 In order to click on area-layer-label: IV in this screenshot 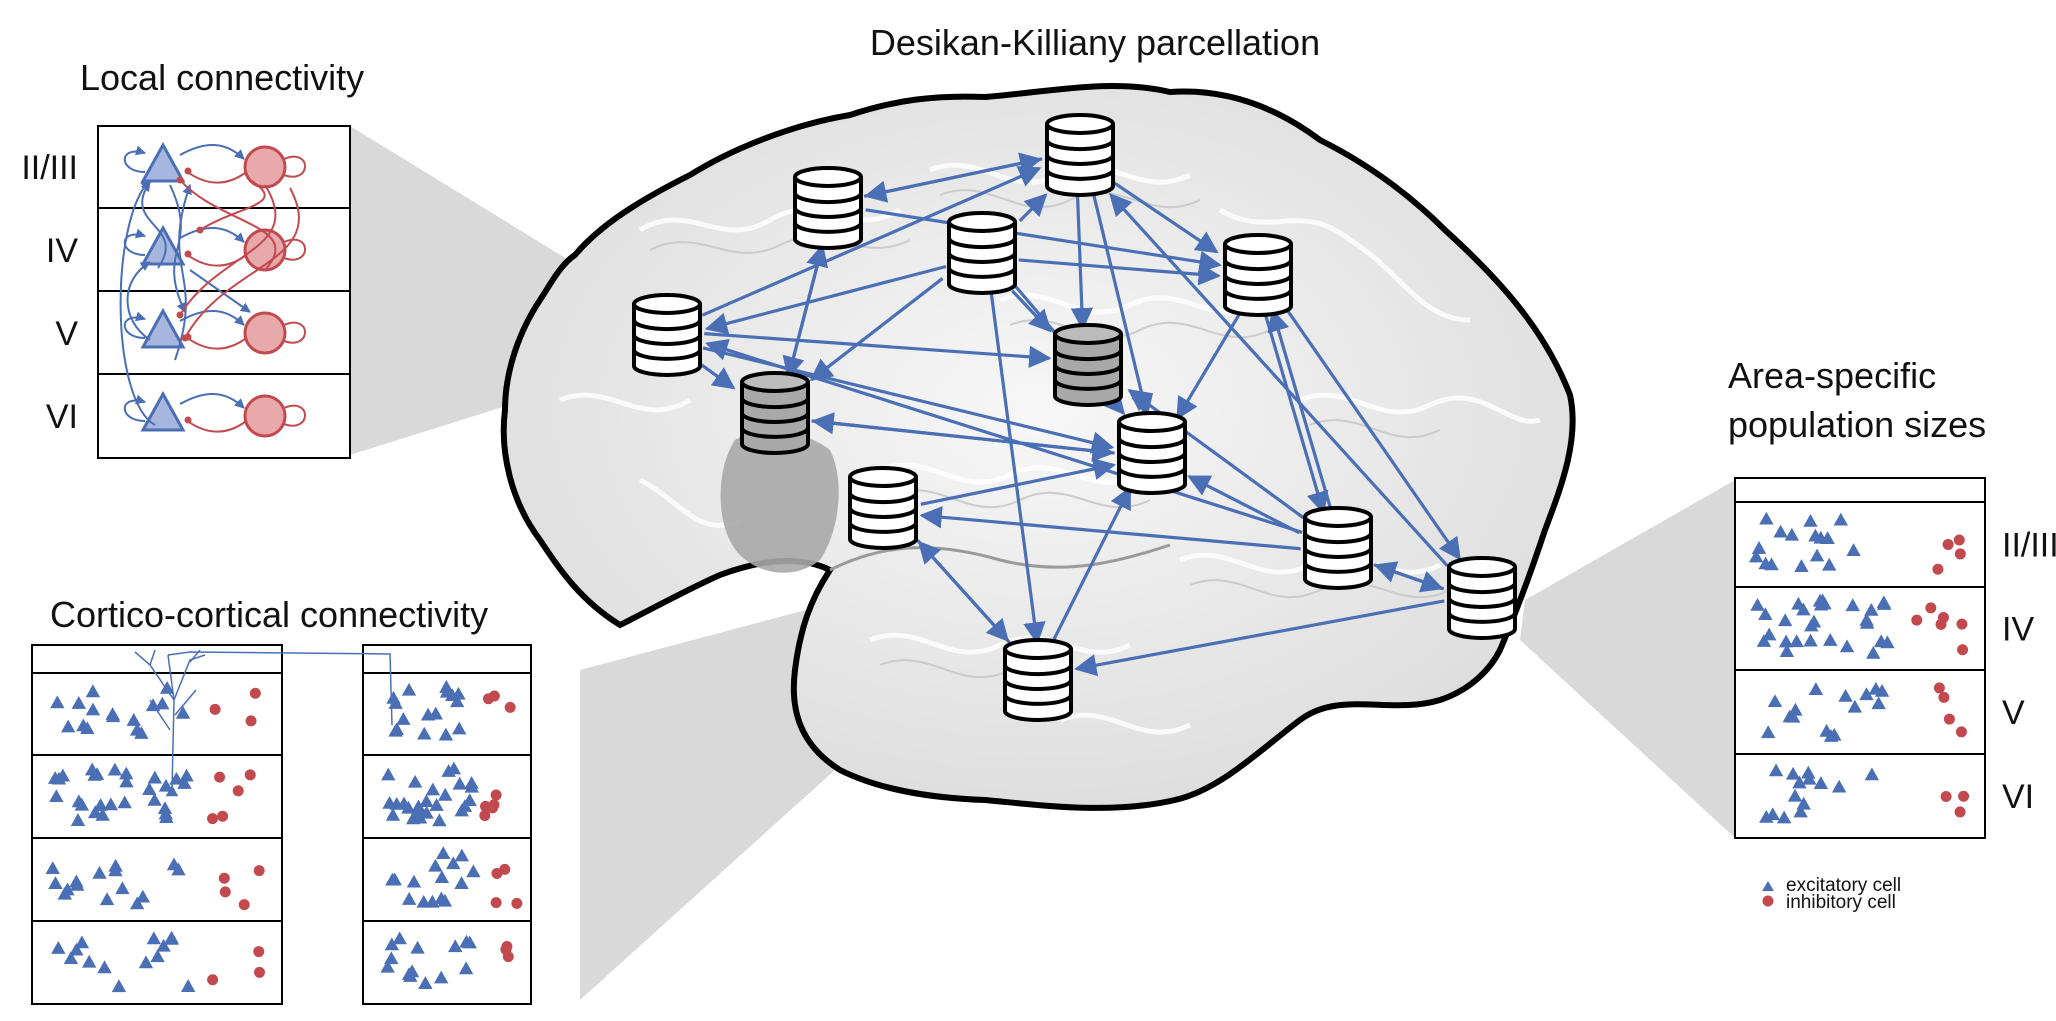, I will do `click(2018, 630)`.